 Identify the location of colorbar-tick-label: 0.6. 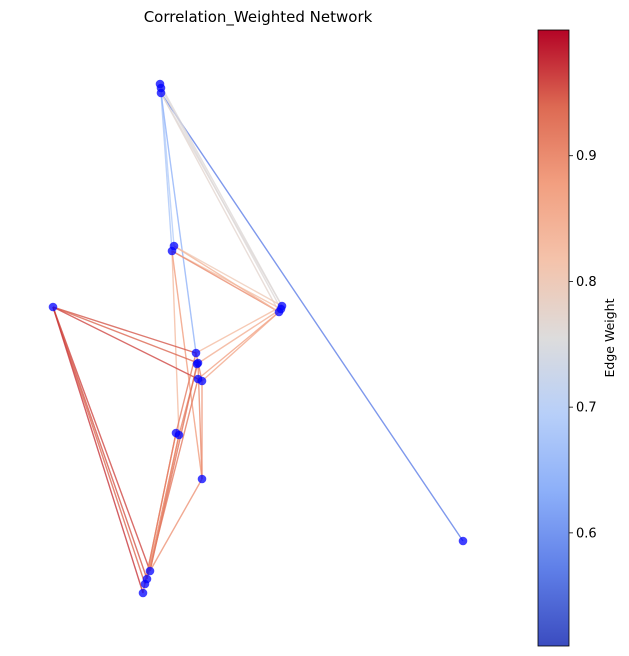
(586, 533).